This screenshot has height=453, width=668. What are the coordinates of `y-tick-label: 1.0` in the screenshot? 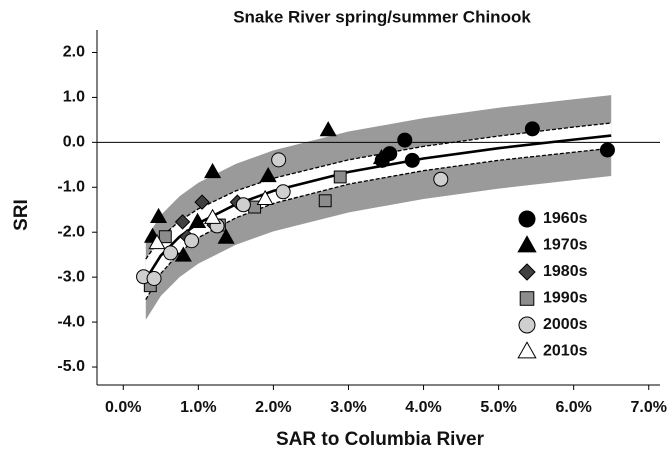 It's located at (74, 97).